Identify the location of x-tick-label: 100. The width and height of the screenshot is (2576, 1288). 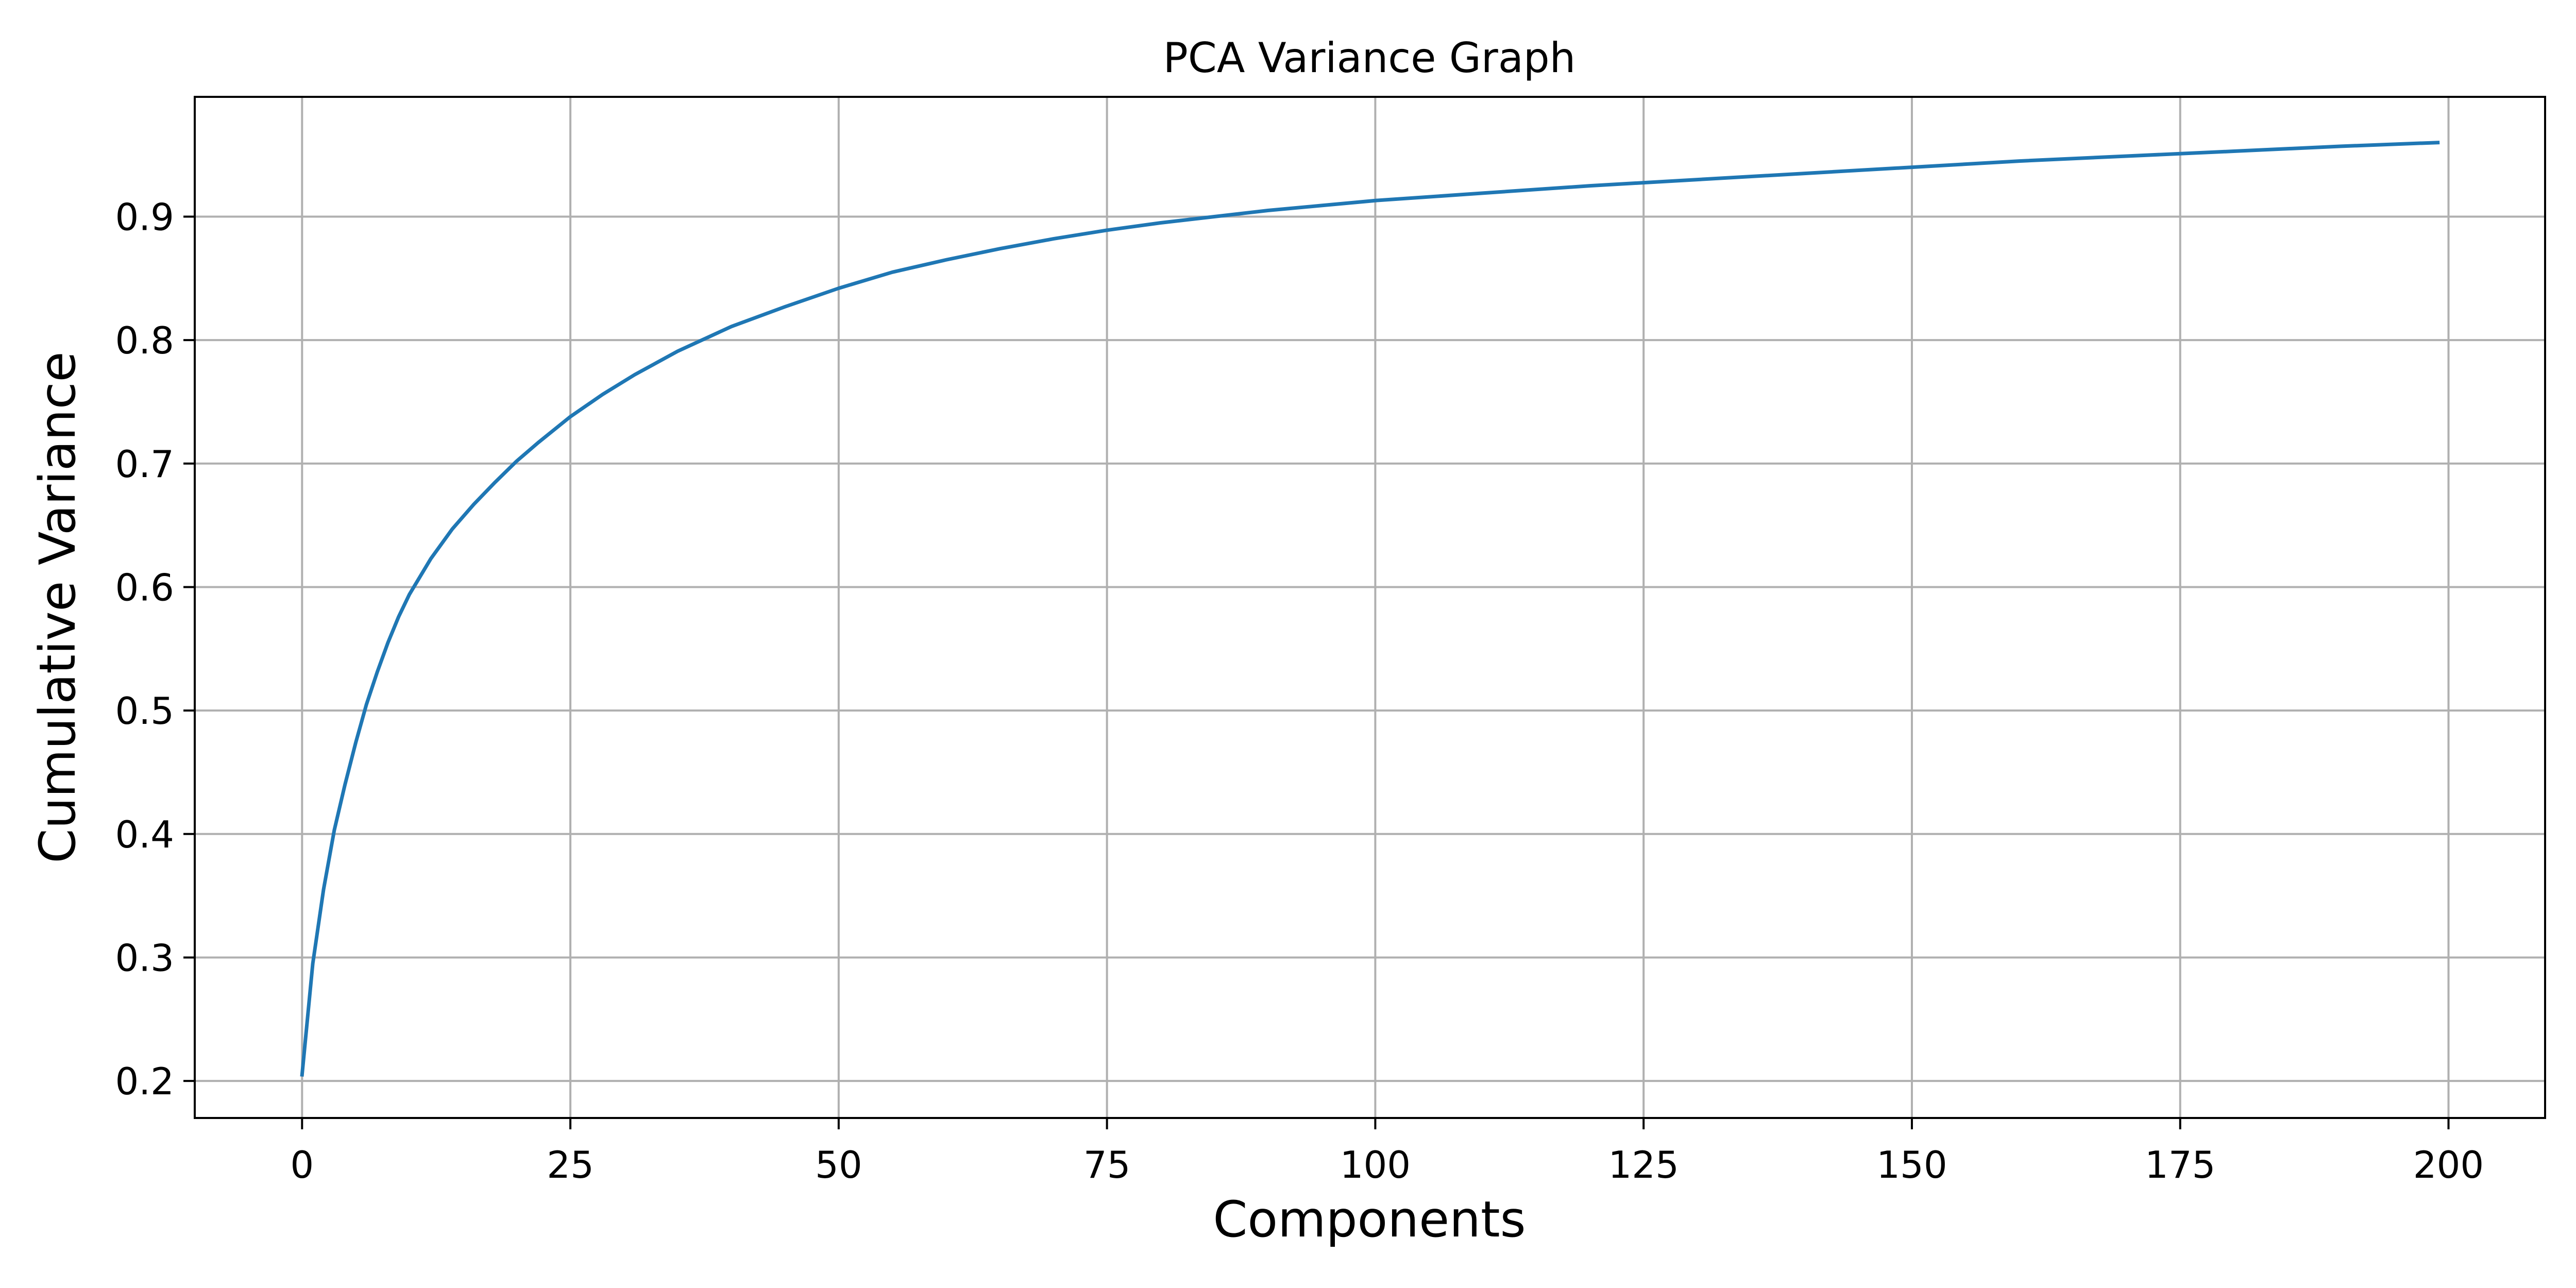
(1375, 1165).